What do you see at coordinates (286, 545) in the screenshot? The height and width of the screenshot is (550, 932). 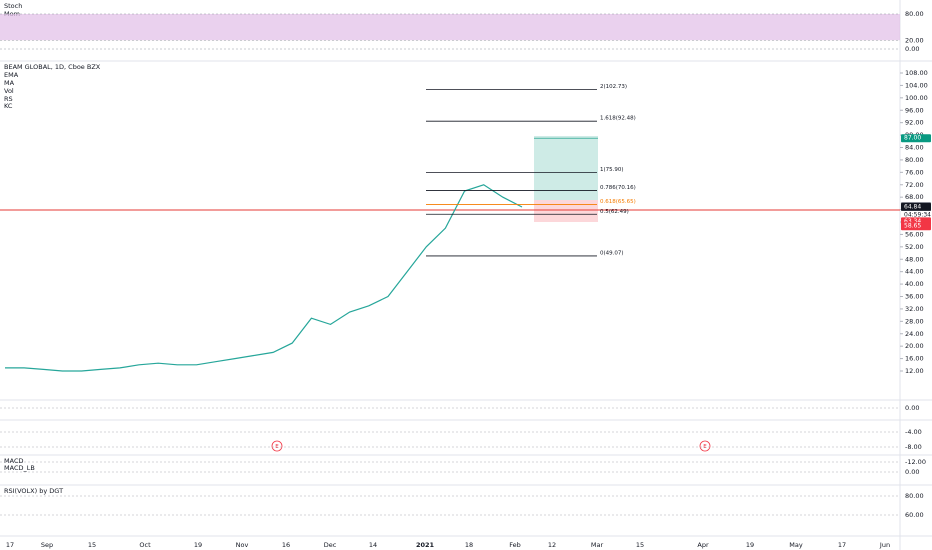 I see `x-tick-label: 16` at bounding box center [286, 545].